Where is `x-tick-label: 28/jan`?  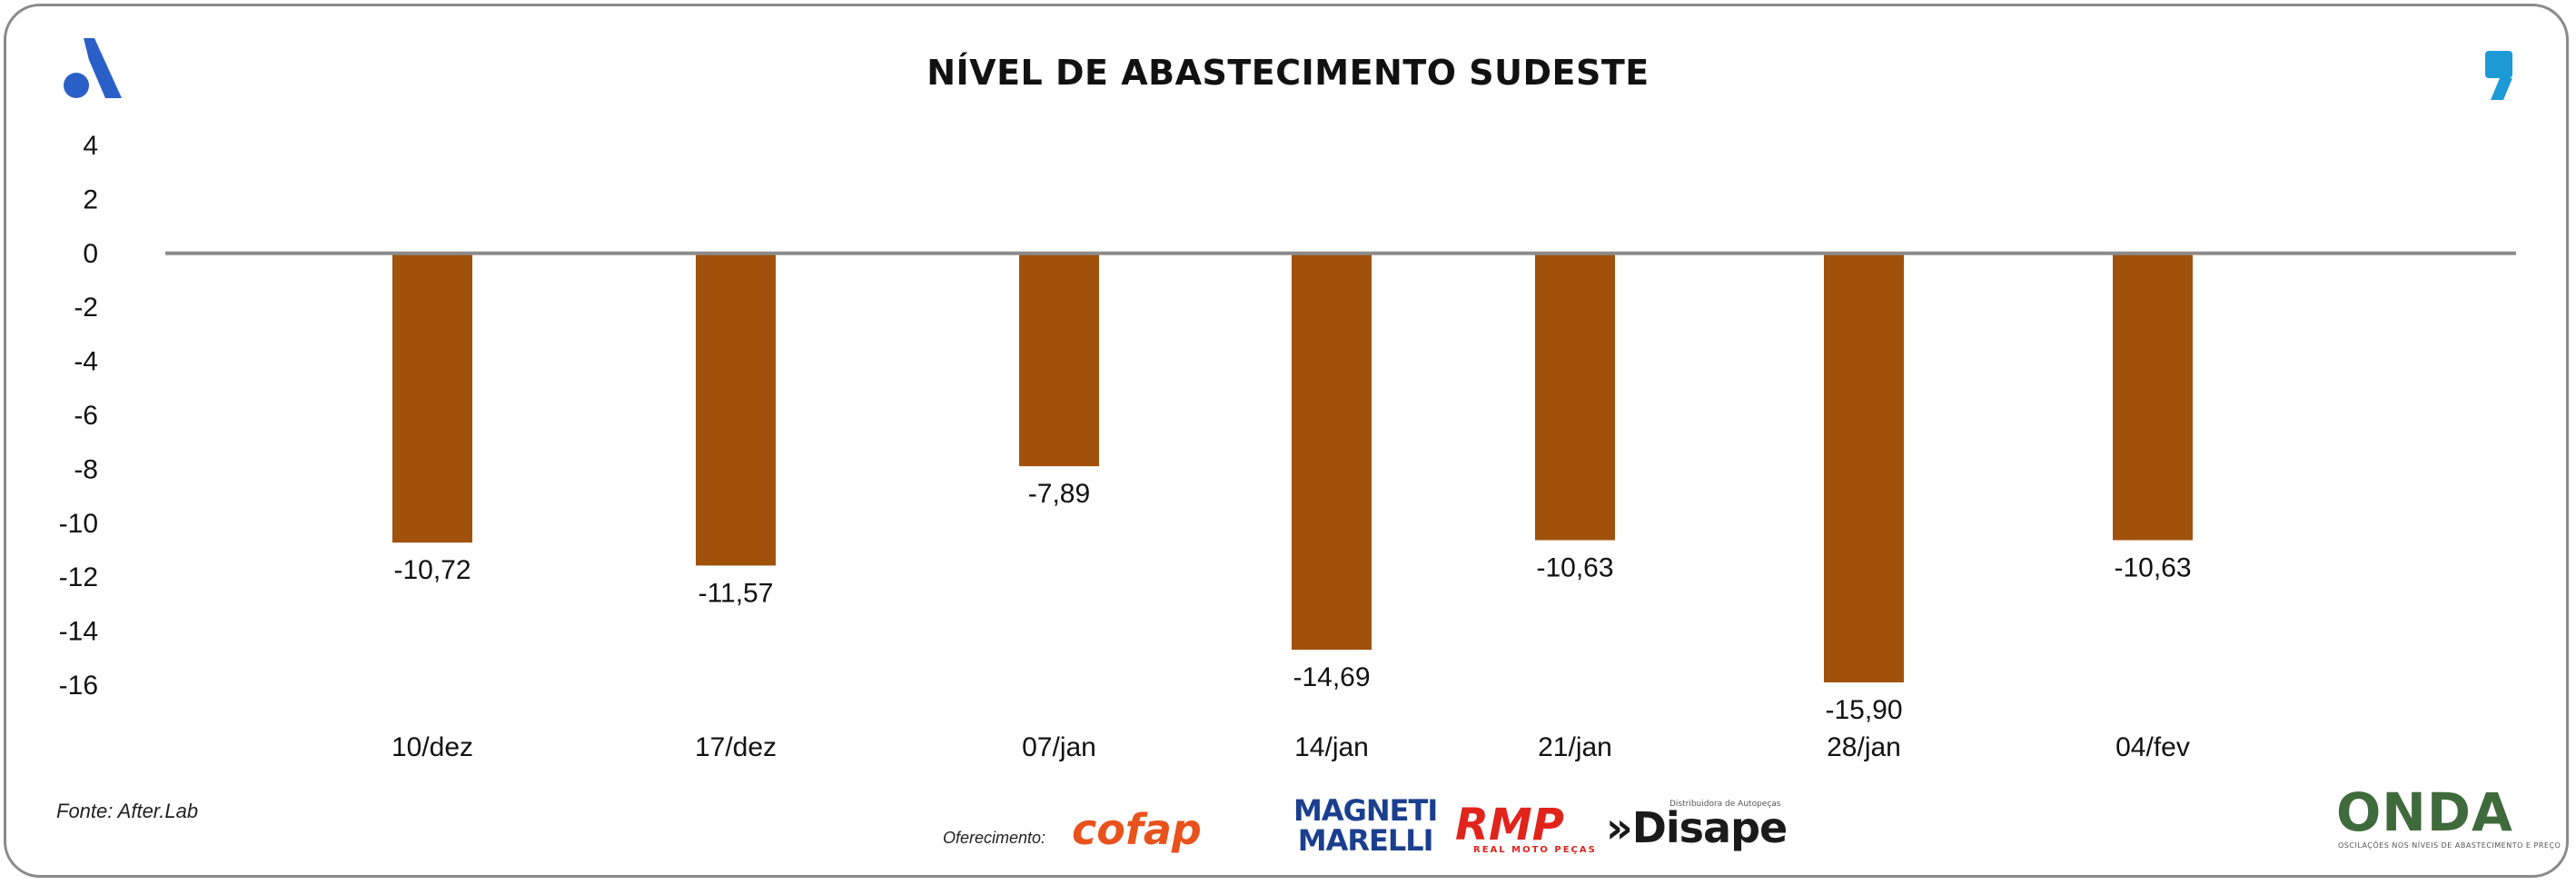
x-tick-label: 28/jan is located at coordinates (1864, 747).